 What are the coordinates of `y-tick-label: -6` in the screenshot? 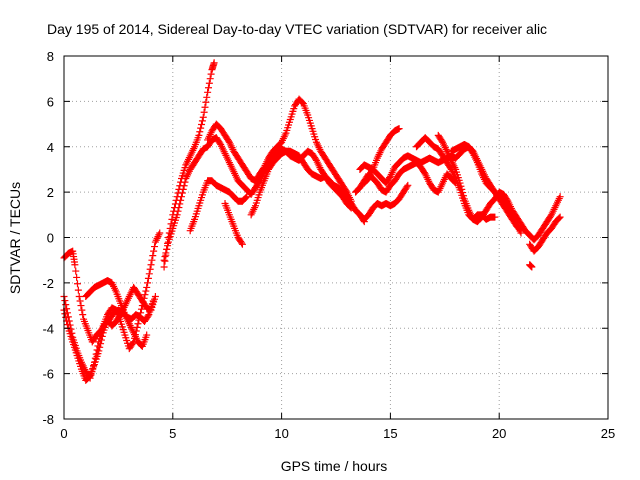 It's located at (48, 374).